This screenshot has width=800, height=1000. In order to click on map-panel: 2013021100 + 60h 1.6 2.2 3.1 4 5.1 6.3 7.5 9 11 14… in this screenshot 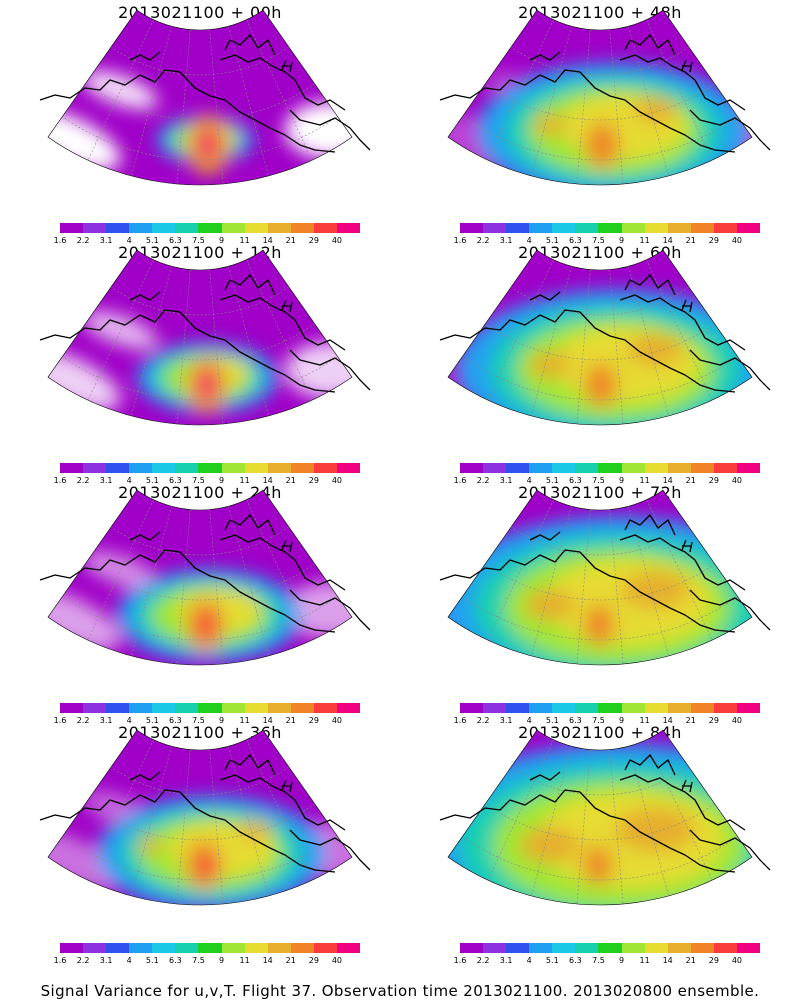, I will do `click(600, 362)`.